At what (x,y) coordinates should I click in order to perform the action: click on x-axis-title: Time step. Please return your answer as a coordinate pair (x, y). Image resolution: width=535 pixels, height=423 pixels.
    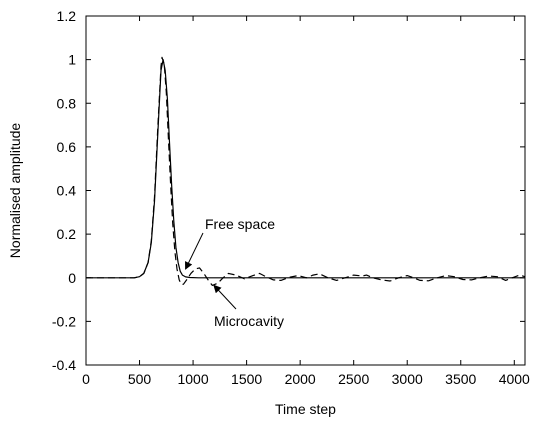
    Looking at the image, I should click on (305, 409).